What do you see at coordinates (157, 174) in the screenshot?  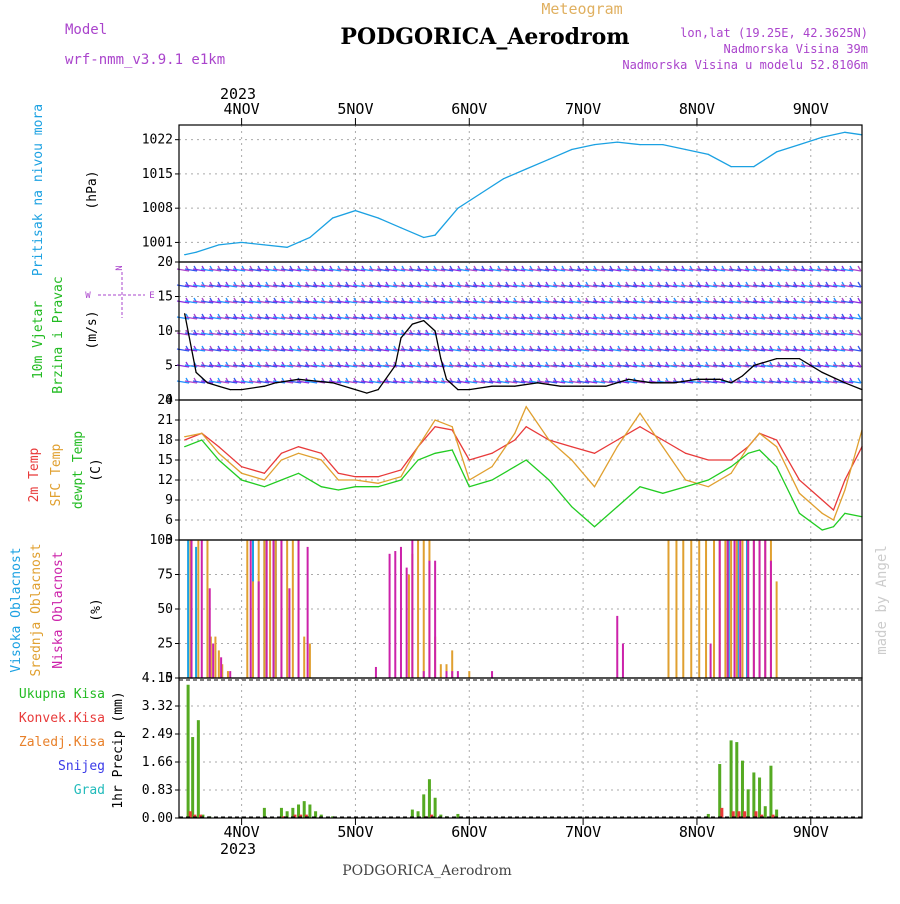 I see `pressure-ytick-label: 1015` at bounding box center [157, 174].